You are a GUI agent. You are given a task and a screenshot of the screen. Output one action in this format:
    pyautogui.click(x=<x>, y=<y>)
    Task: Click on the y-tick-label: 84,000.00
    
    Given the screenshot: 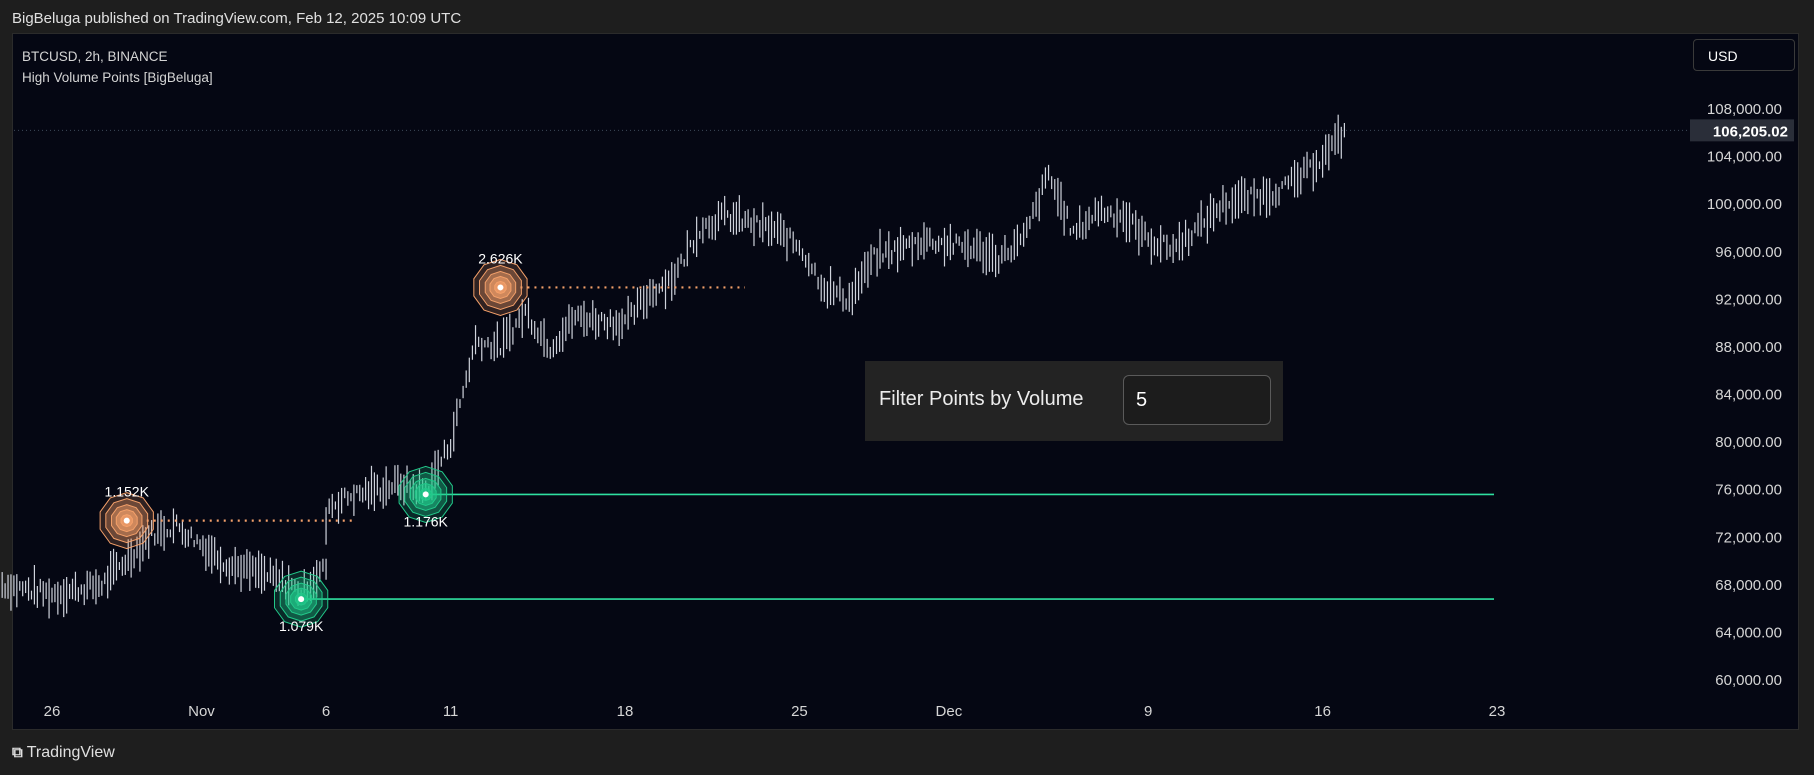 What is the action you would take?
    pyautogui.click(x=1748, y=395)
    